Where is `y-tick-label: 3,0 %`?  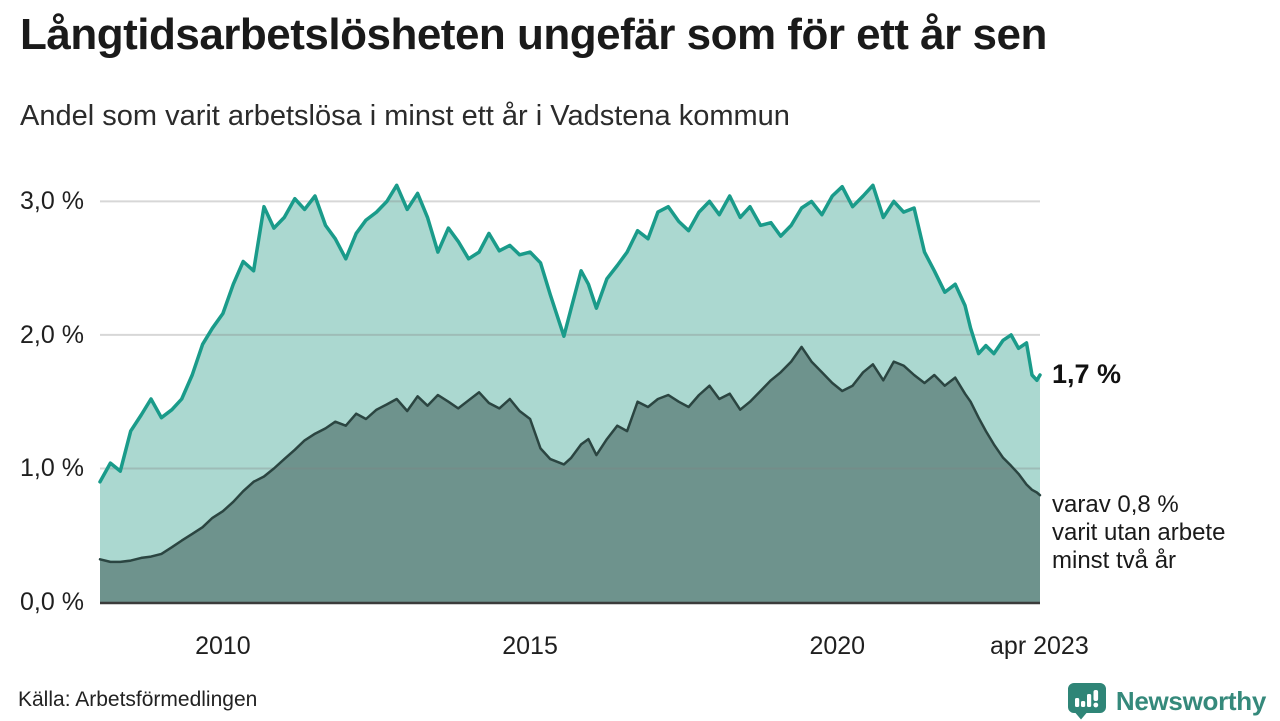
y-tick-label: 3,0 % is located at coordinates (52, 201).